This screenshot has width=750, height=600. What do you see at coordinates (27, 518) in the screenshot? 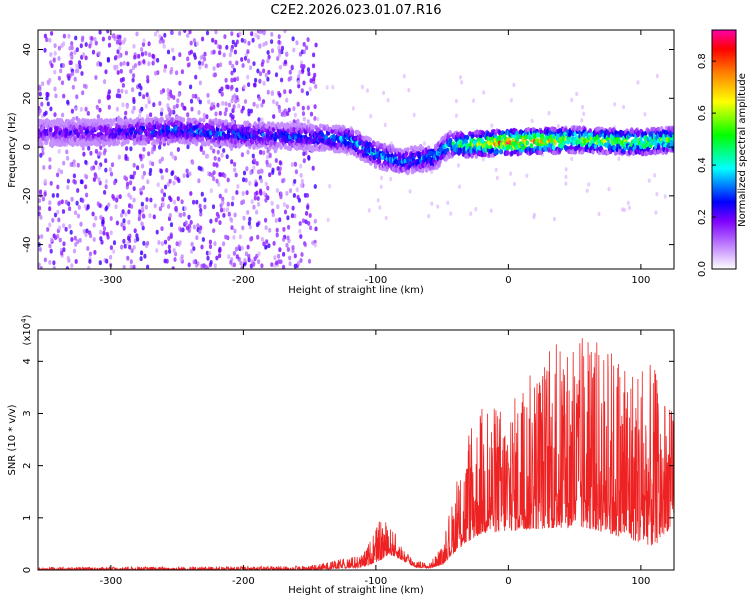
I see `snr-ytick-label: 1` at bounding box center [27, 518].